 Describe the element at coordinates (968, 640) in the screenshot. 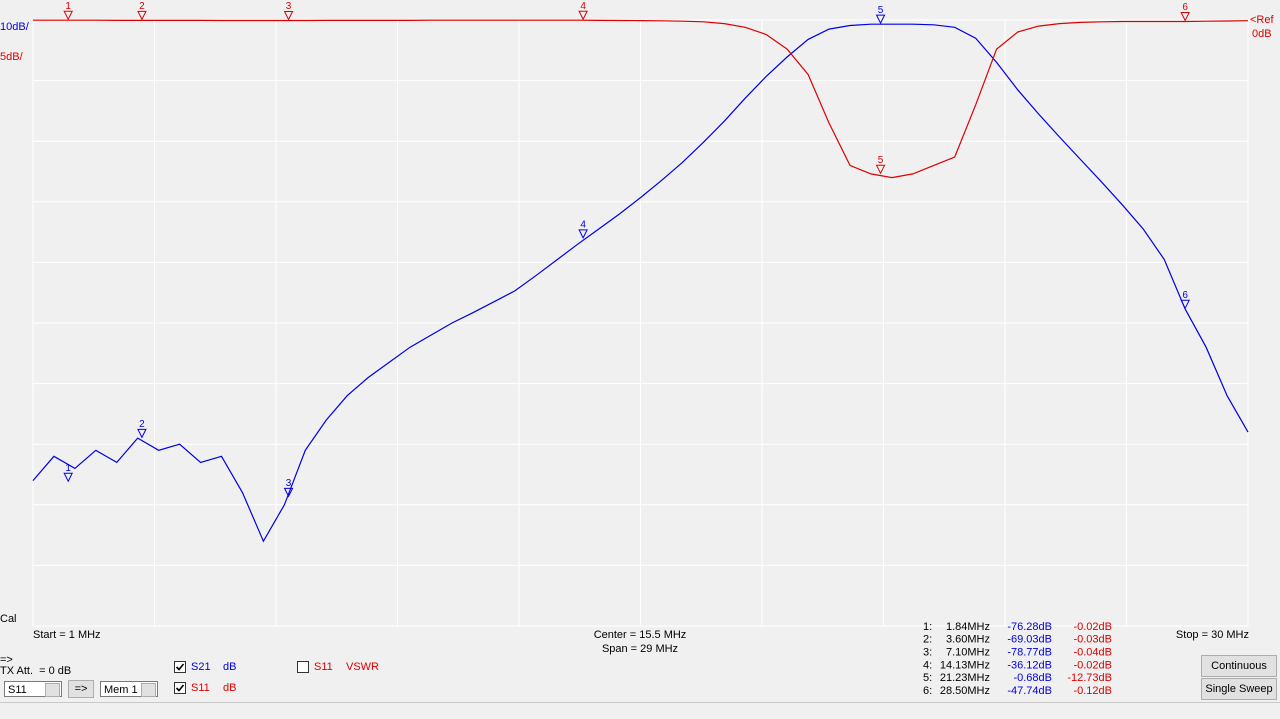

I see `marker-freq: 3.60MHz` at that location.